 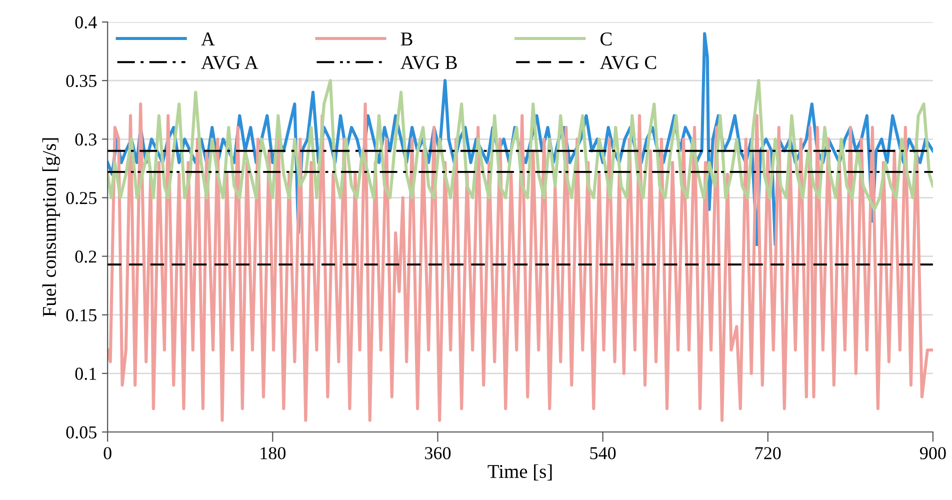 I want to click on legend-label: A, so click(x=208, y=39).